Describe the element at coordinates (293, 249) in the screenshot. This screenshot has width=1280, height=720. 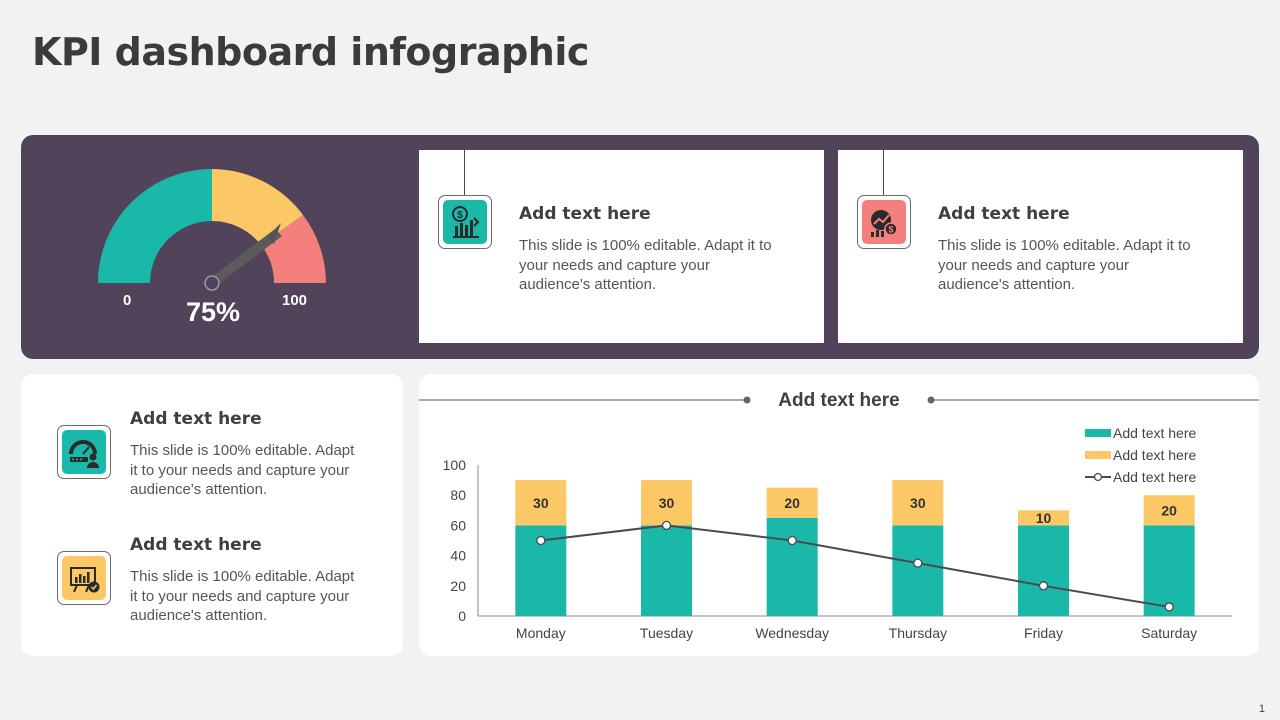
I see `gauge-segment-coral` at that location.